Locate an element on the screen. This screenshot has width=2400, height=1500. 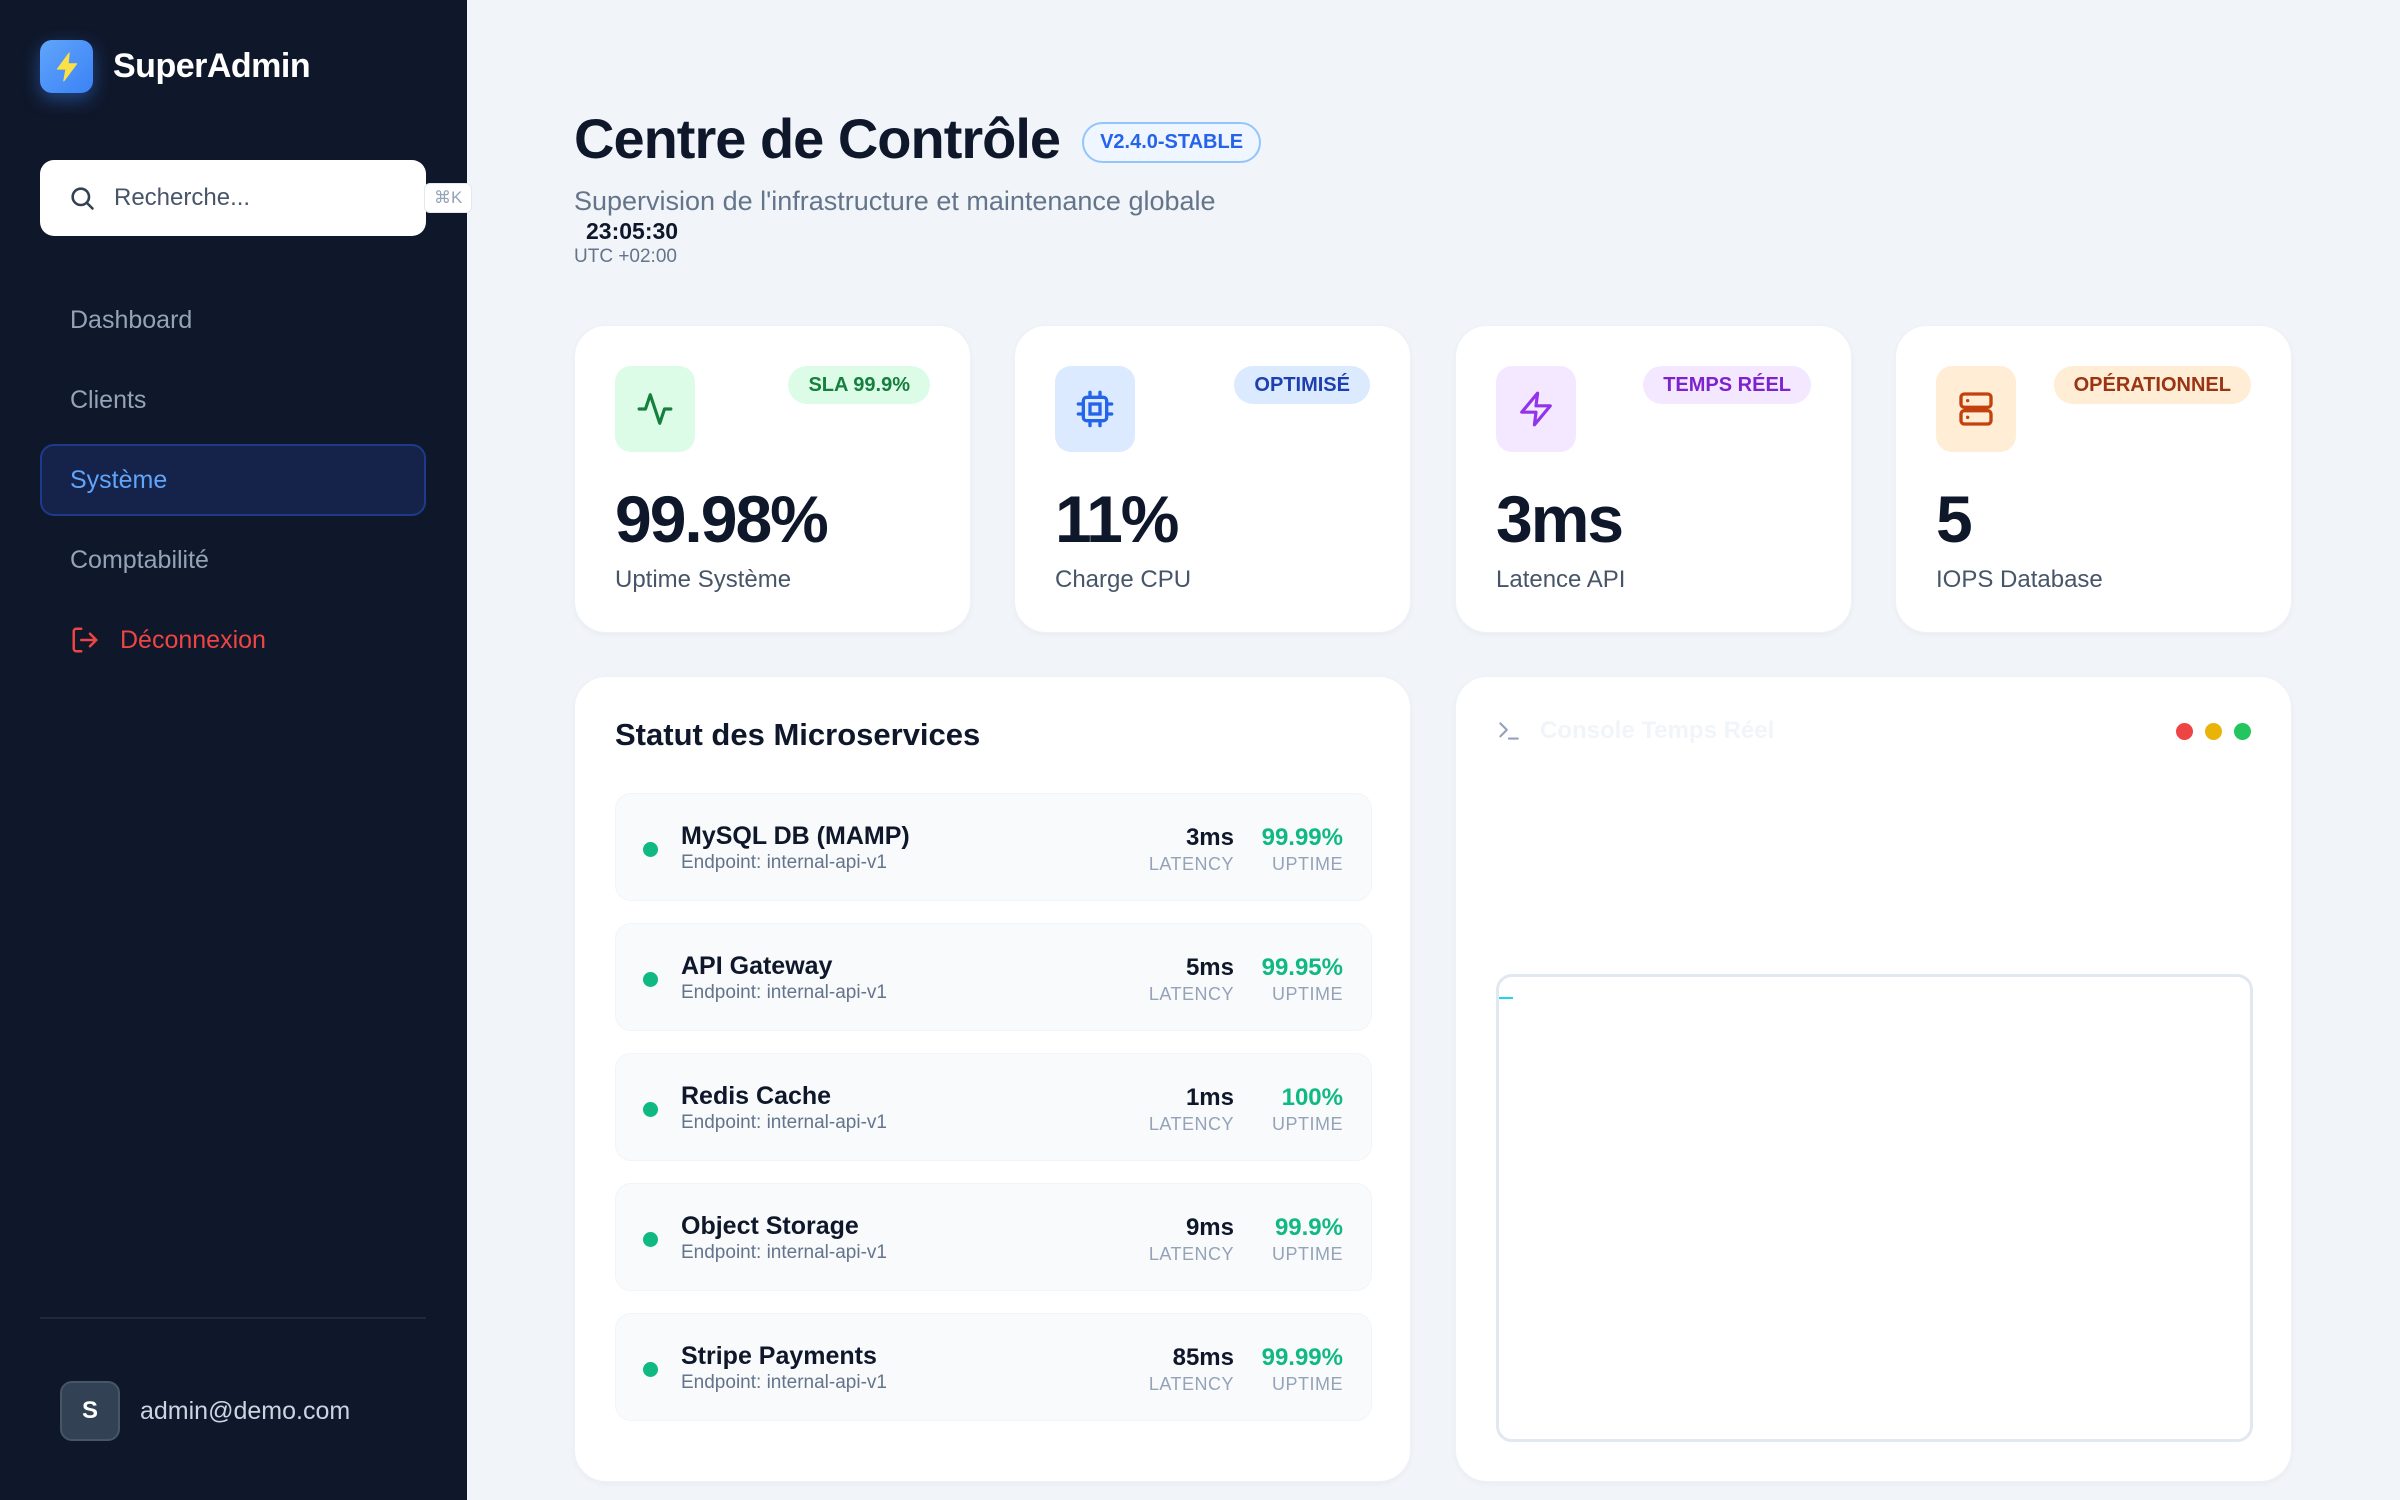
stat-card-cpu: OPTIMISÉ 11% Charge CPU is located at coordinates (1212, 479).